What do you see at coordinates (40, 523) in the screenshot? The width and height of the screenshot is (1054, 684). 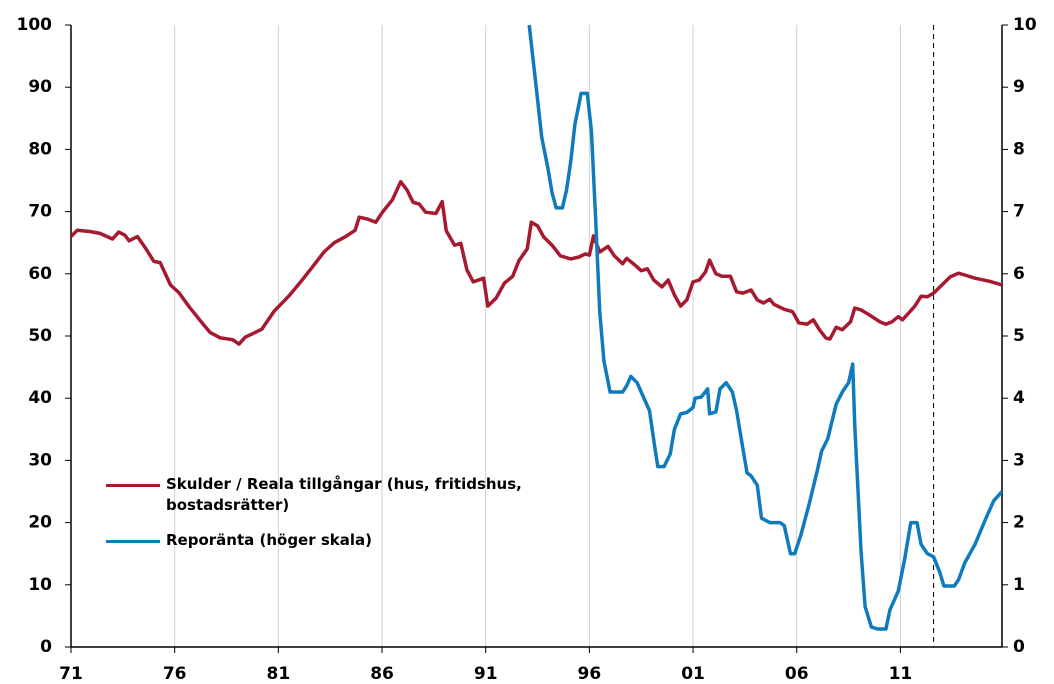 I see `y-tick-label: 20` at bounding box center [40, 523].